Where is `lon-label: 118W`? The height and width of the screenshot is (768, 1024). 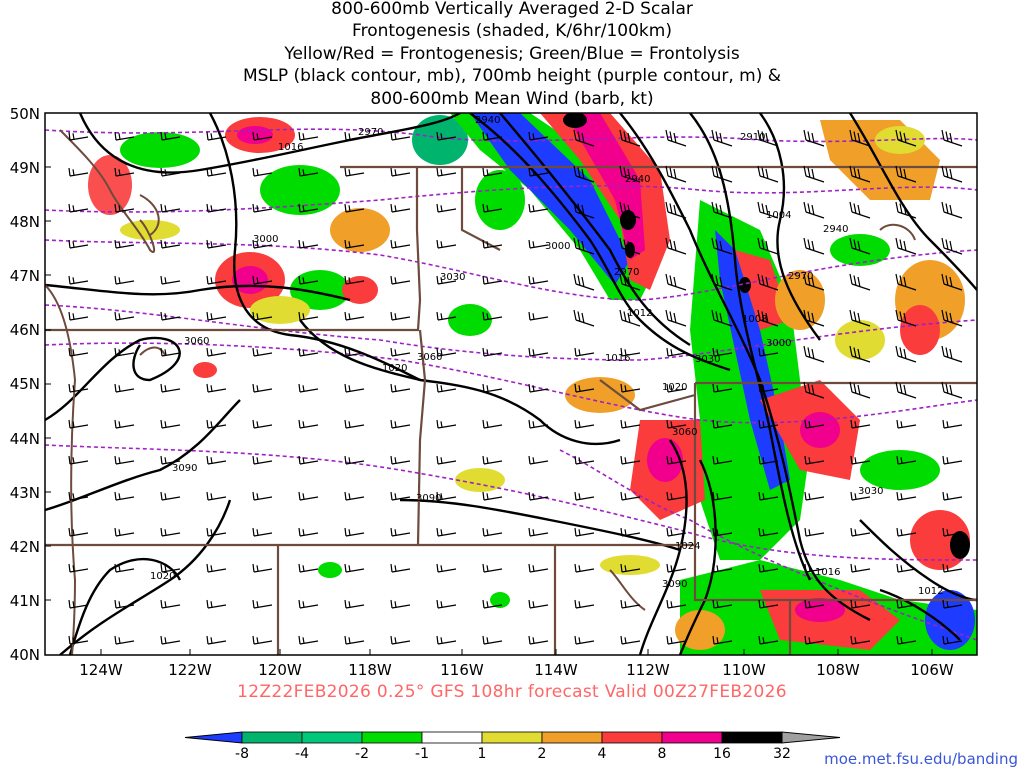
lon-label: 118W is located at coordinates (370, 670).